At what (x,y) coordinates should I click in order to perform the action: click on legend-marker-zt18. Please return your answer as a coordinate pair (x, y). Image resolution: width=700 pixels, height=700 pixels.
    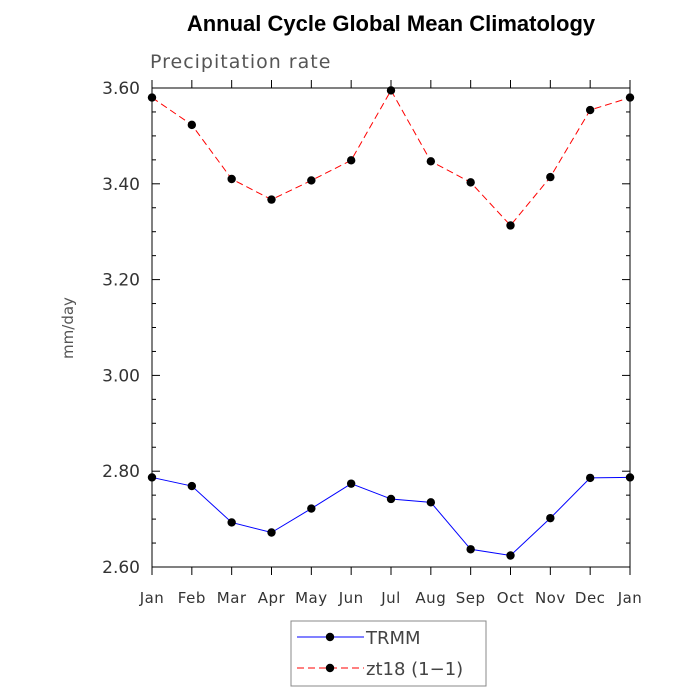
    Looking at the image, I should click on (330, 668).